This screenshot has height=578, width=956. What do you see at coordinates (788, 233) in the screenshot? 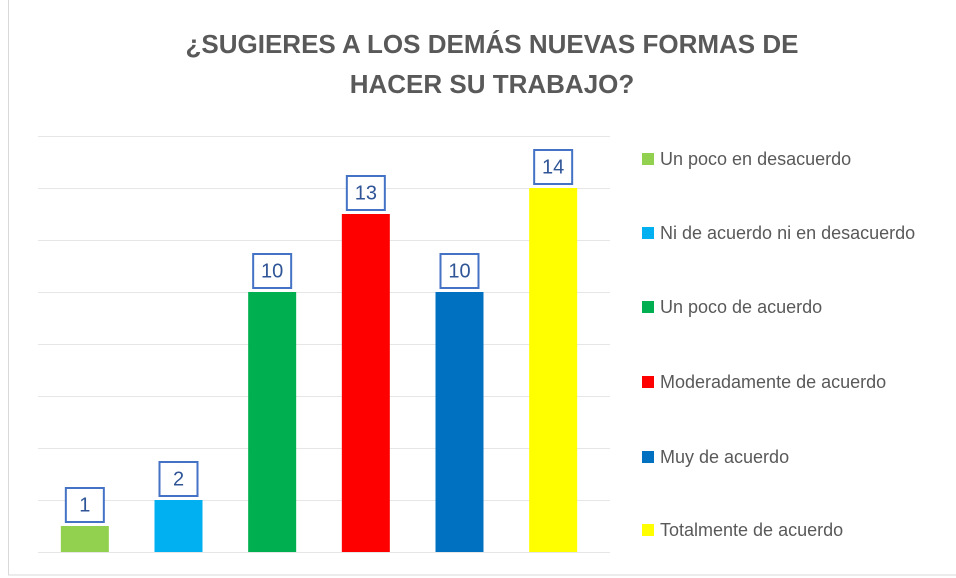
I see `legend-label: Ni de acuerdo ni en desacuerdo` at bounding box center [788, 233].